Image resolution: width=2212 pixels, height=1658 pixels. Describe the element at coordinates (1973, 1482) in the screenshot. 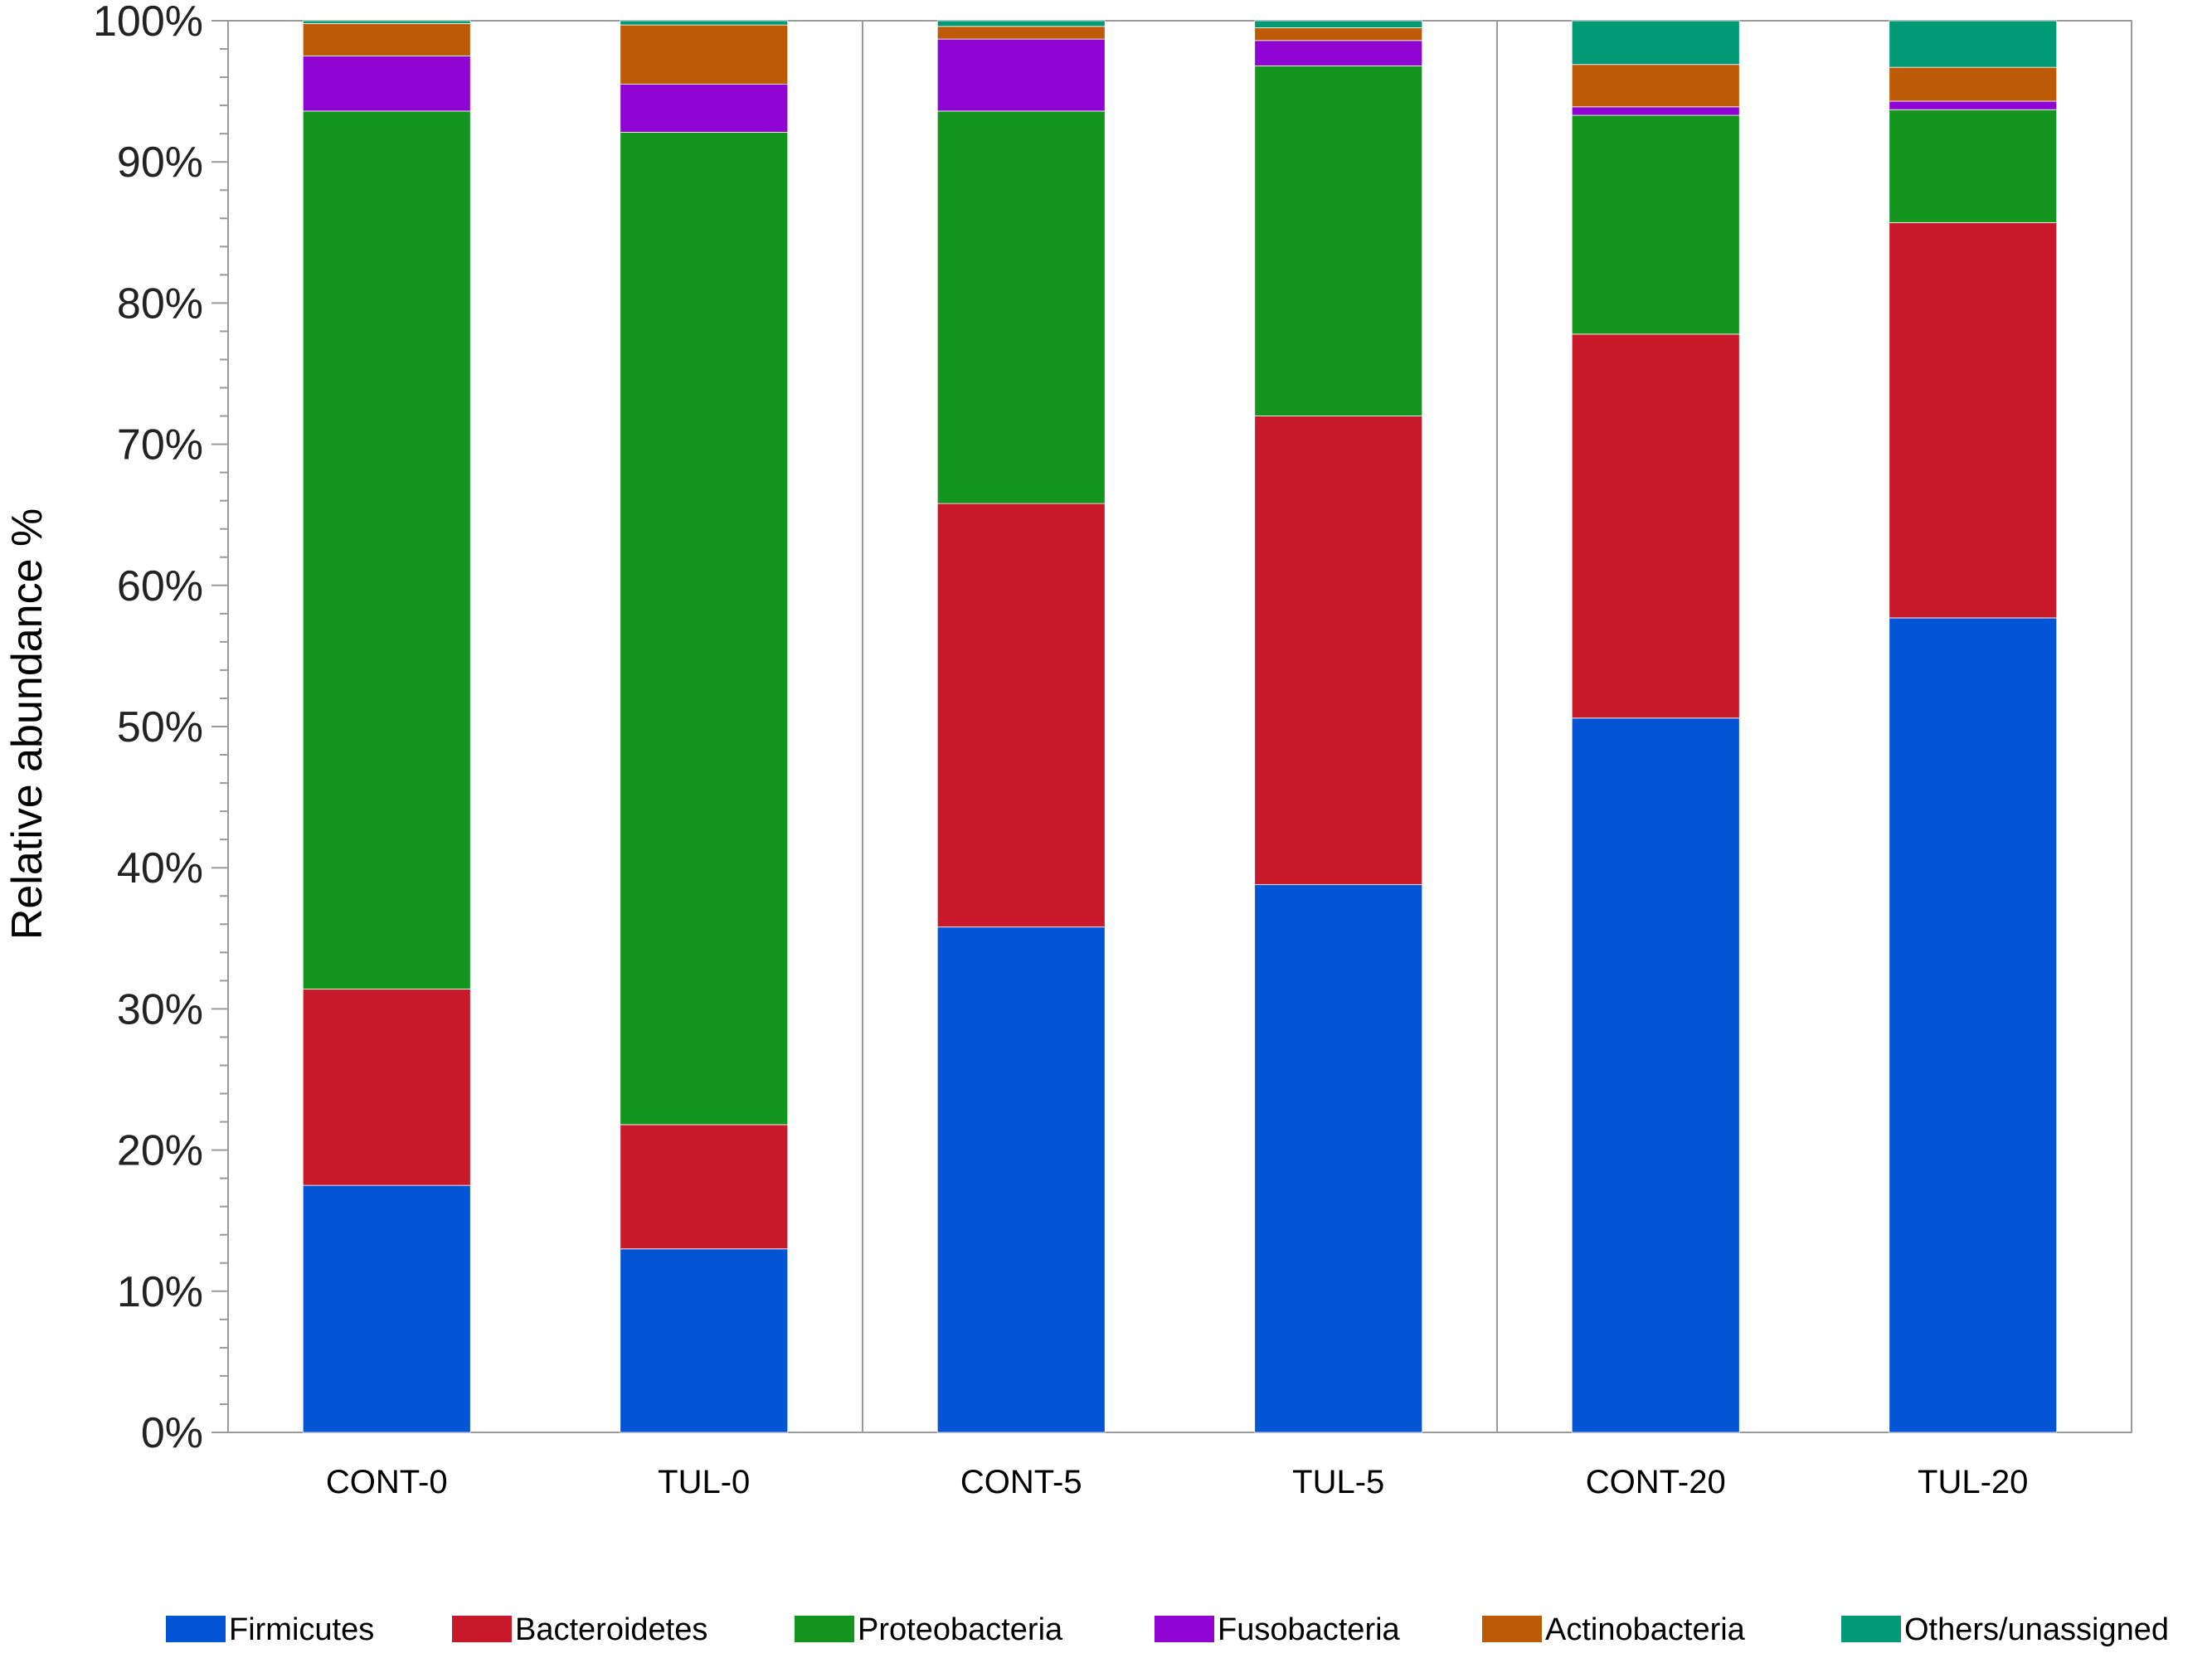

I see `x-tick-label: TUL-20` at that location.